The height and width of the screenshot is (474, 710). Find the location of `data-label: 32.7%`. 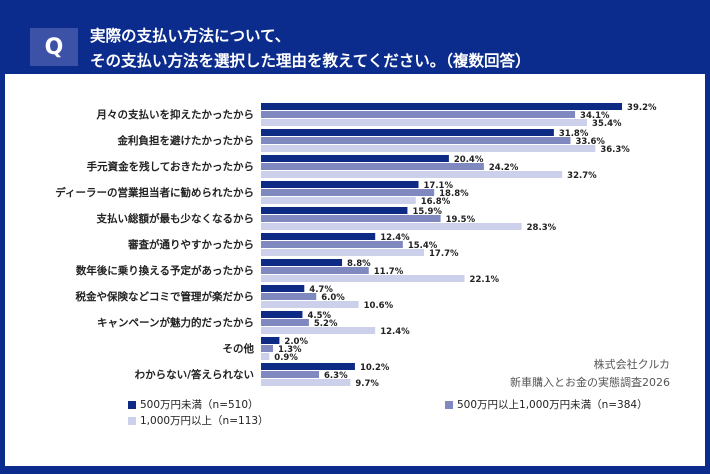

data-label: 32.7% is located at coordinates (582, 176).